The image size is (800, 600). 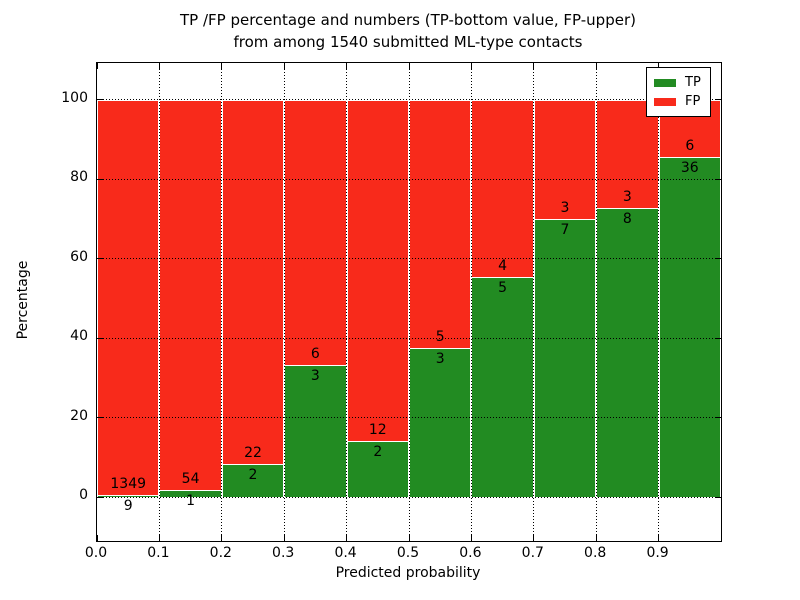 What do you see at coordinates (408, 573) in the screenshot?
I see `x-axis-label: Predicted probability` at bounding box center [408, 573].